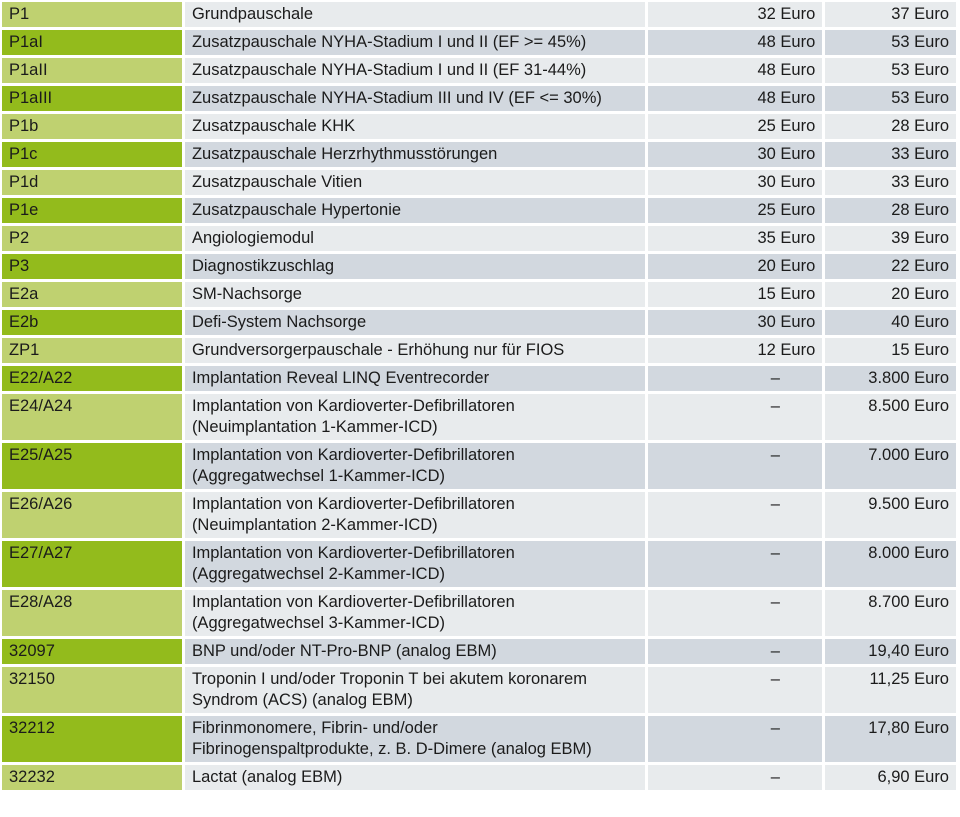 The width and height of the screenshot is (960, 817). Describe the element at coordinates (890, 651) in the screenshot. I see `fee-value-2-cell: 19,40 Euro` at that location.